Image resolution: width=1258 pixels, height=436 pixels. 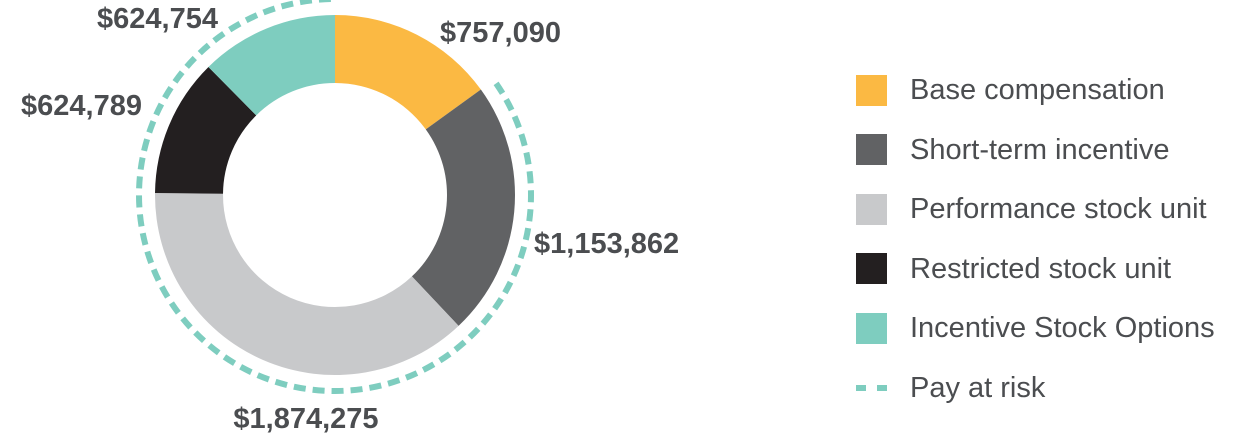 I want to click on legend-label-pay-at-risk: Pay at risk, so click(x=978, y=387).